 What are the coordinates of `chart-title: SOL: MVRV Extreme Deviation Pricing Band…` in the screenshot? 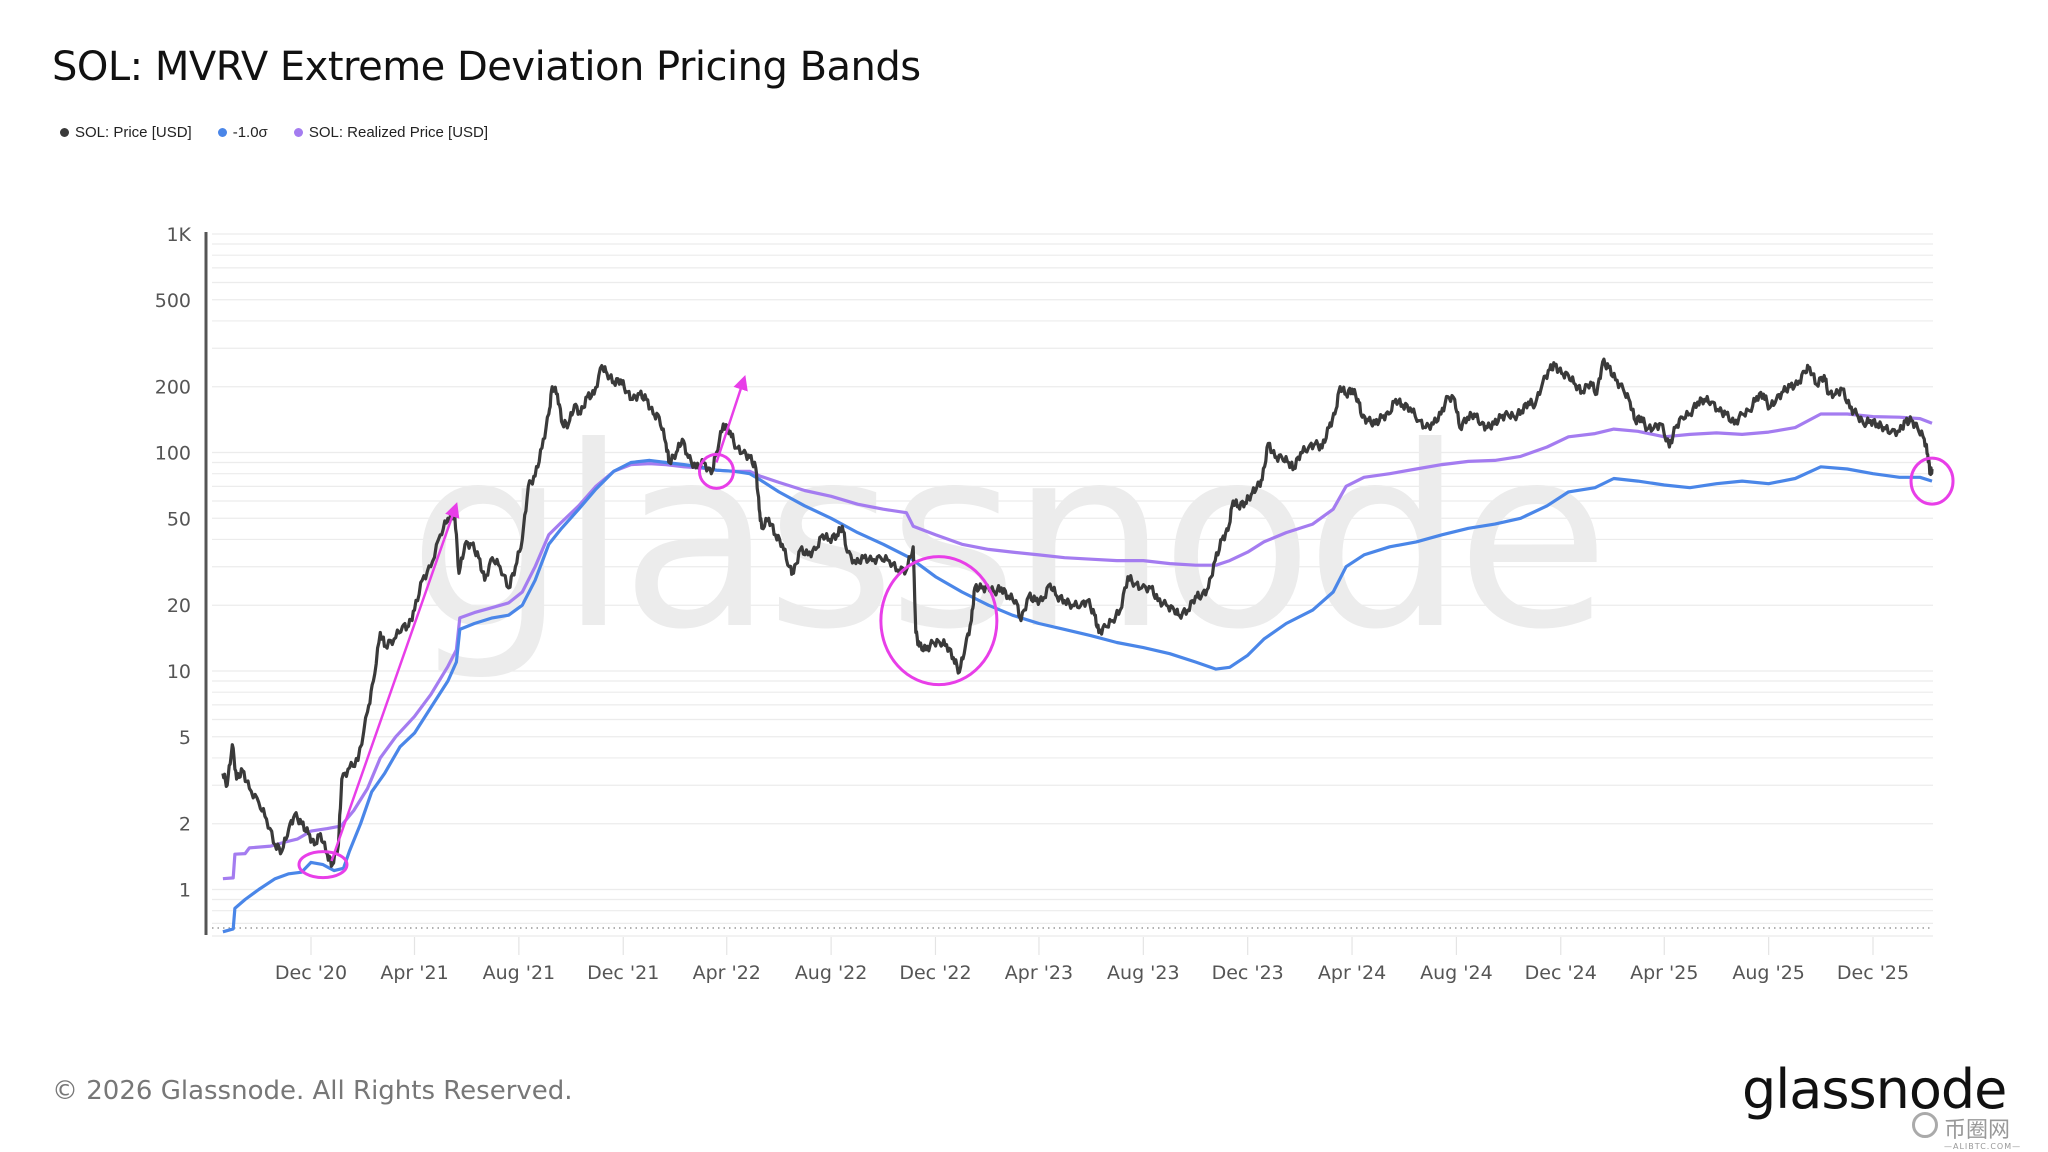 It's located at (486, 67).